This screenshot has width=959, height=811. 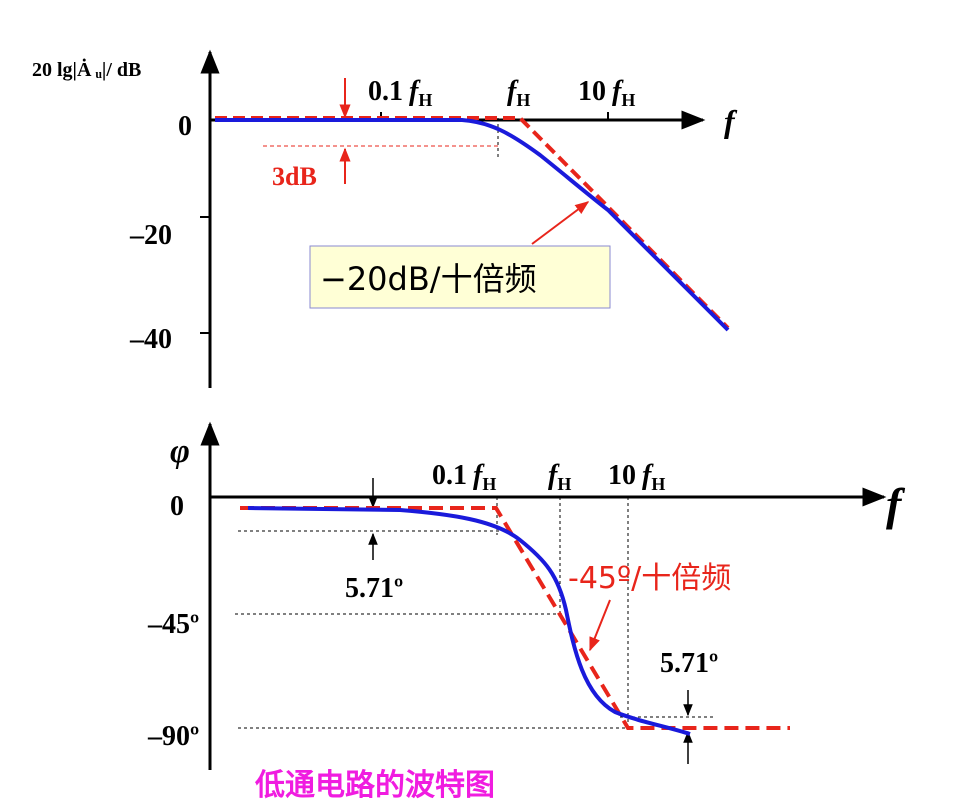 I want to click on phase-x-axis-label: f, so click(x=896, y=504).